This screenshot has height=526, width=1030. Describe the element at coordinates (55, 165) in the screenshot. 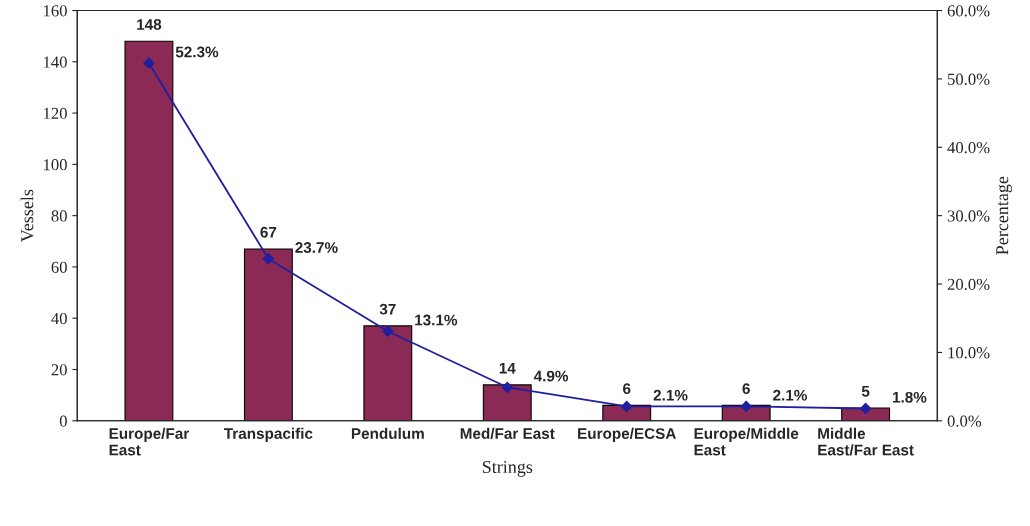

I see `y-tick-label: 100` at that location.